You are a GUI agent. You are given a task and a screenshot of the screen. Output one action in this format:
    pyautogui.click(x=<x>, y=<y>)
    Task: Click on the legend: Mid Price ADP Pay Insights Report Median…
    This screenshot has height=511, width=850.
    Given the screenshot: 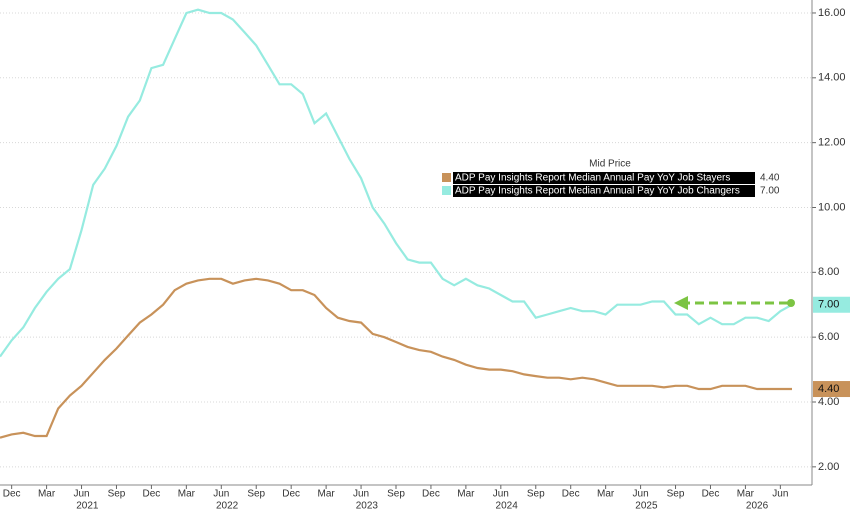 What is the action you would take?
    pyautogui.click(x=611, y=178)
    